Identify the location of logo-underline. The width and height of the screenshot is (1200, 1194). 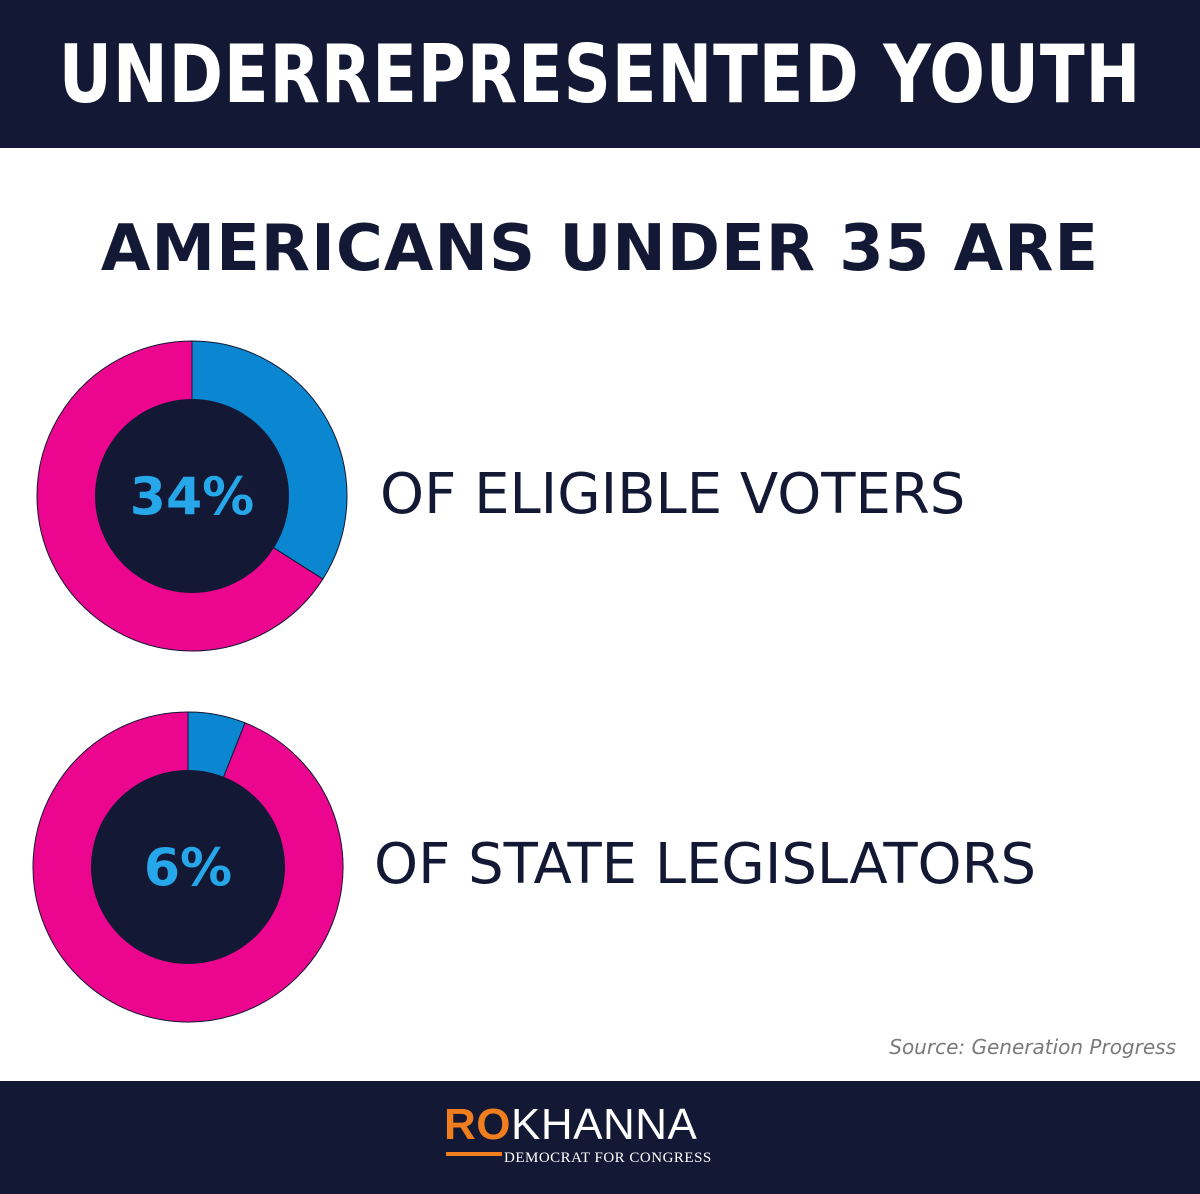
(474, 1154).